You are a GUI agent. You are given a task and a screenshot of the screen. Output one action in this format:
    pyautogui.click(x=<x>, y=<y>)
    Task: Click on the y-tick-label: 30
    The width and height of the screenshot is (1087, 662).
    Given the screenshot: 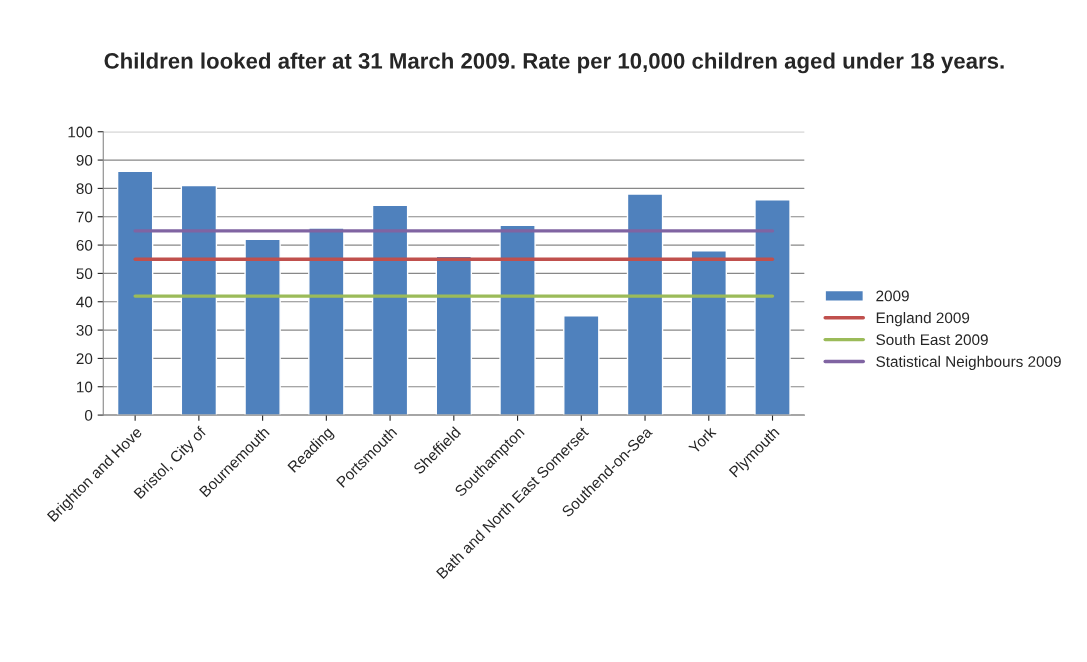 What is the action you would take?
    pyautogui.click(x=84, y=330)
    